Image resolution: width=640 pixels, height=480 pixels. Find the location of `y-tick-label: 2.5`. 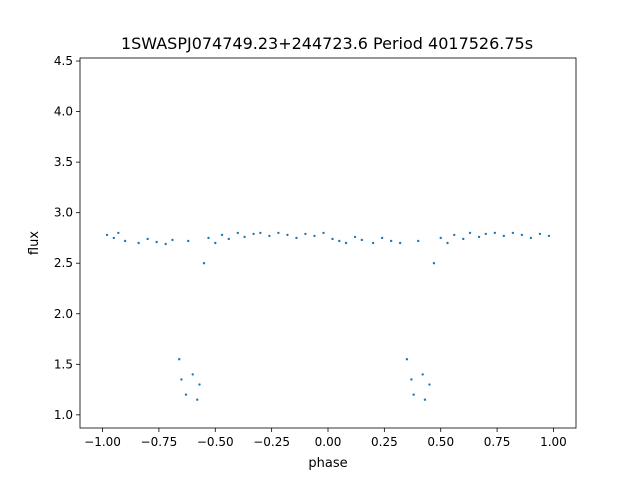

y-tick-label: 2.5 is located at coordinates (63, 263).